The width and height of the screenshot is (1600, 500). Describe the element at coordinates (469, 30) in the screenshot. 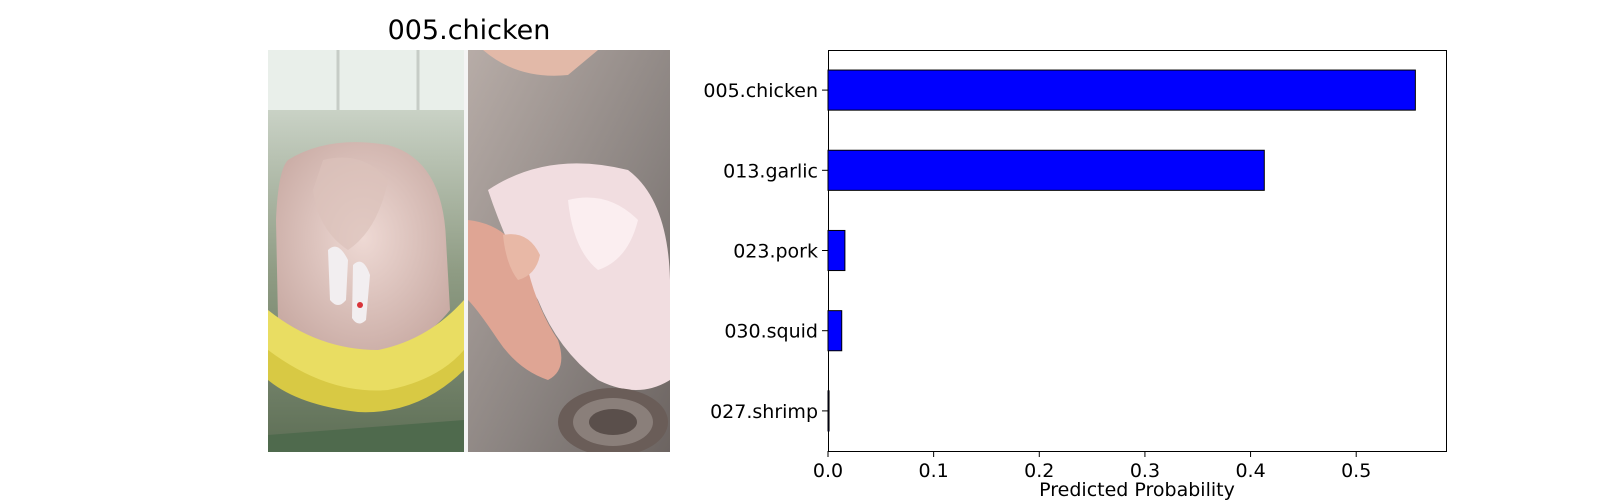

I see `image-title: 005.chicken` at that location.